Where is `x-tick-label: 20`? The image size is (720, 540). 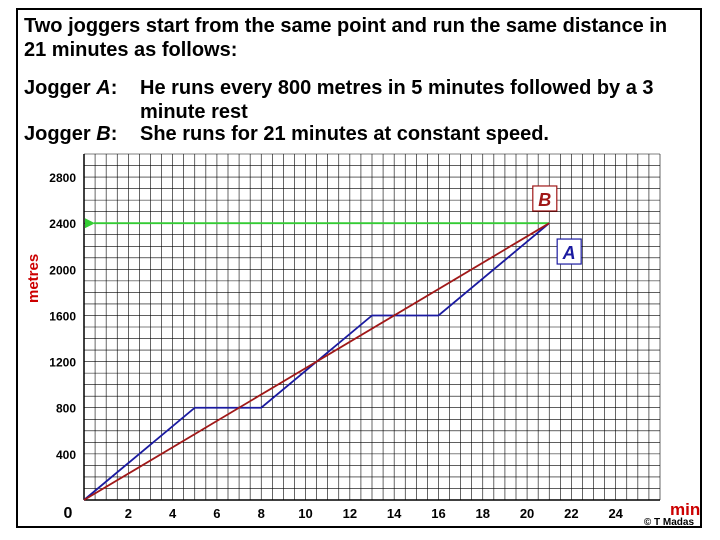 x-tick-label: 20 is located at coordinates (527, 513).